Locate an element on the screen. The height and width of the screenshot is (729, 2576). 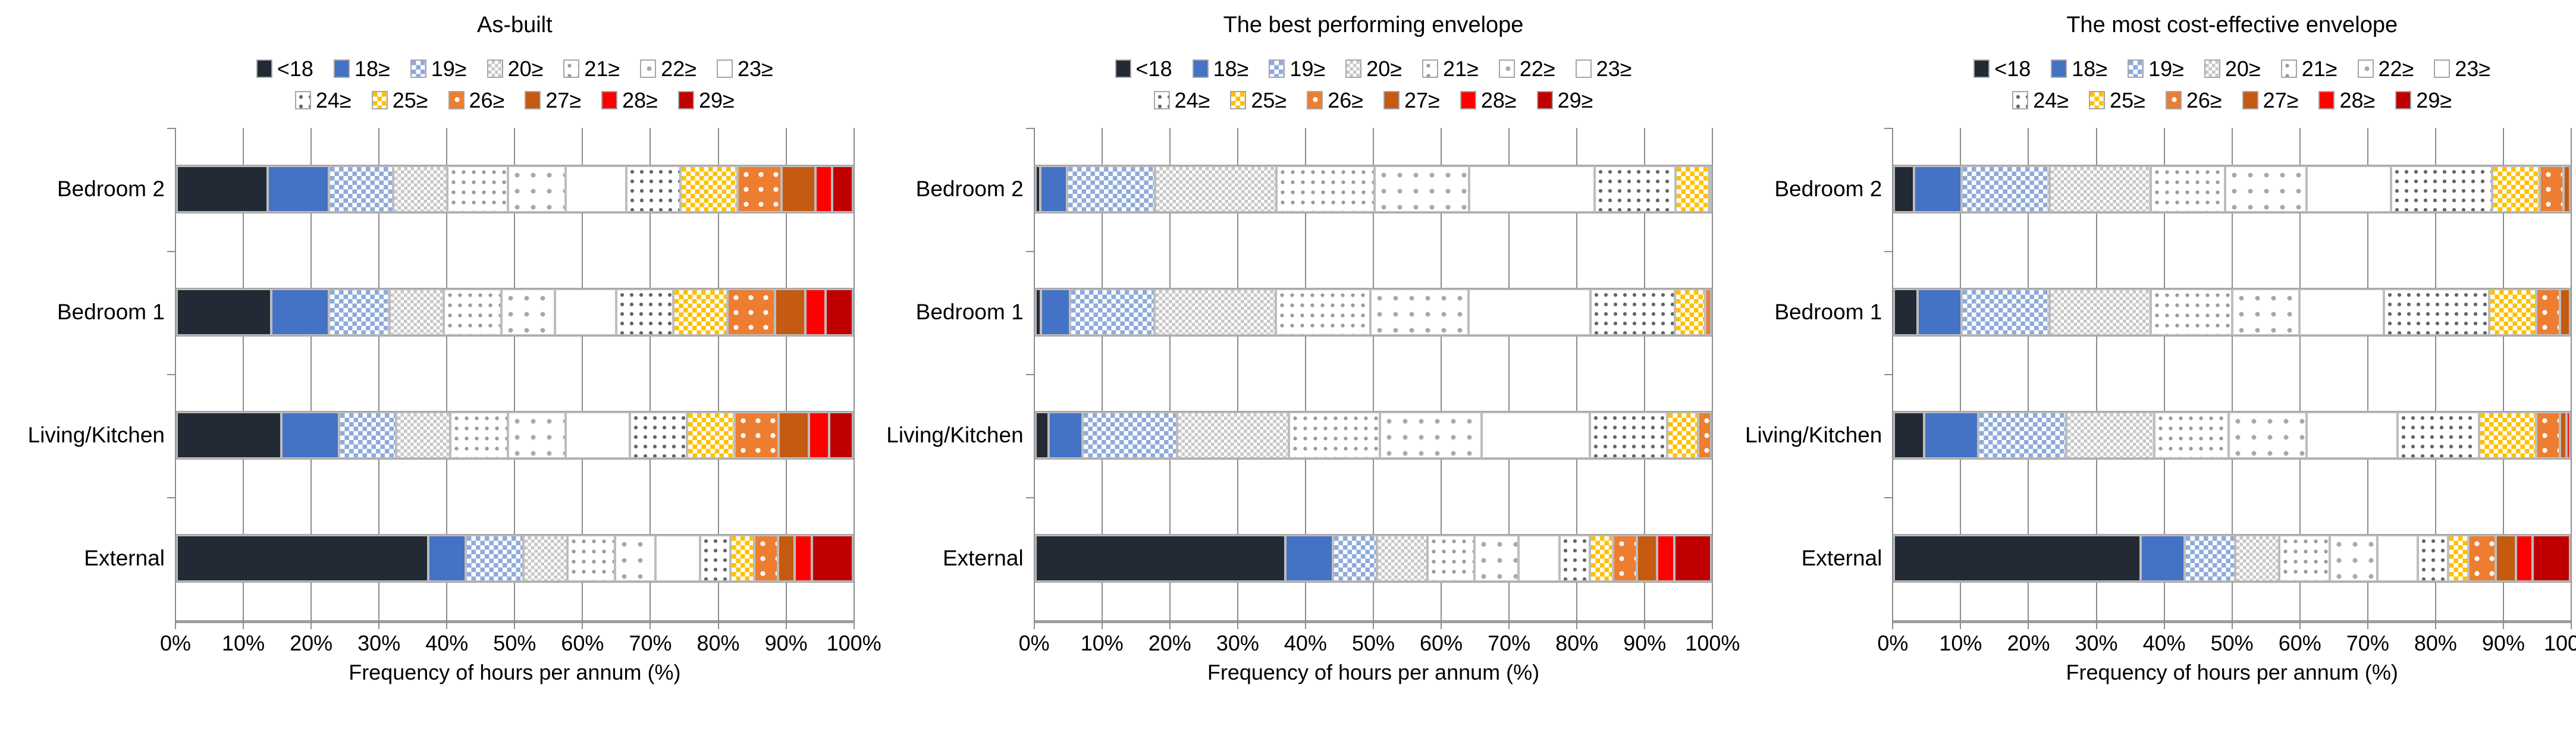
legend-item-lt18: <18 is located at coordinates (1143, 68).